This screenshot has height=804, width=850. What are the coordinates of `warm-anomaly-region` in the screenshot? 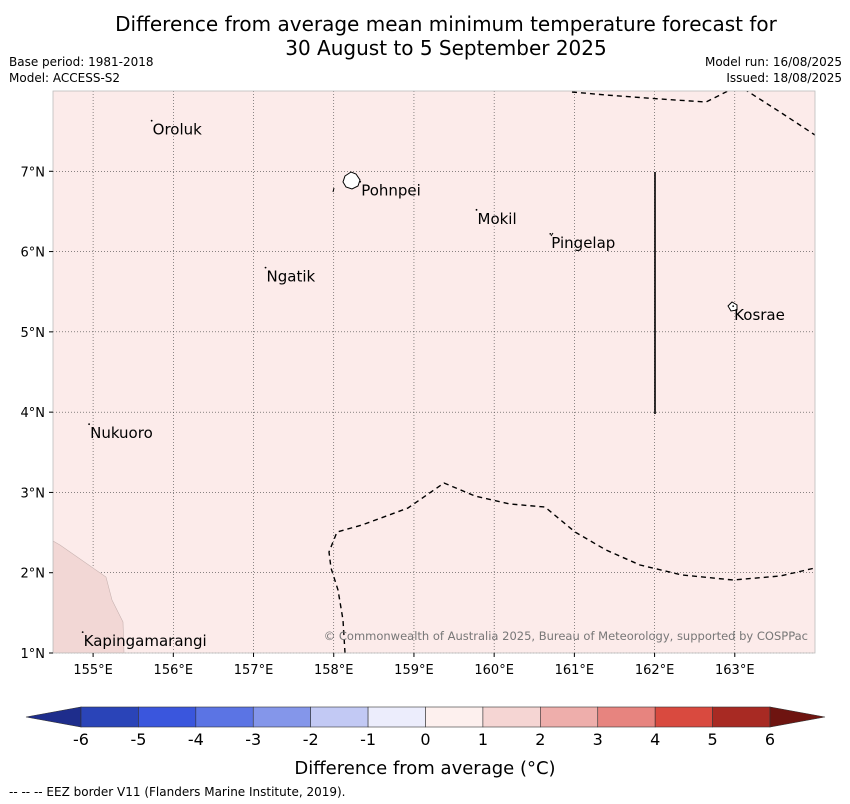 It's located at (89, 596).